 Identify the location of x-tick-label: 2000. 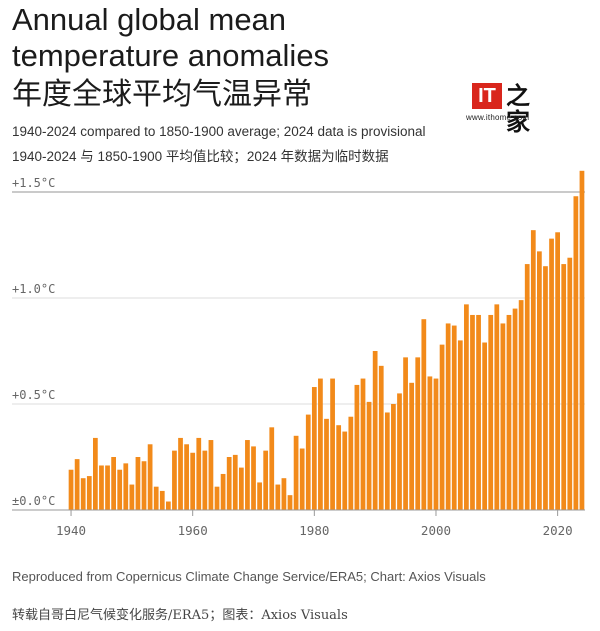
(436, 530).